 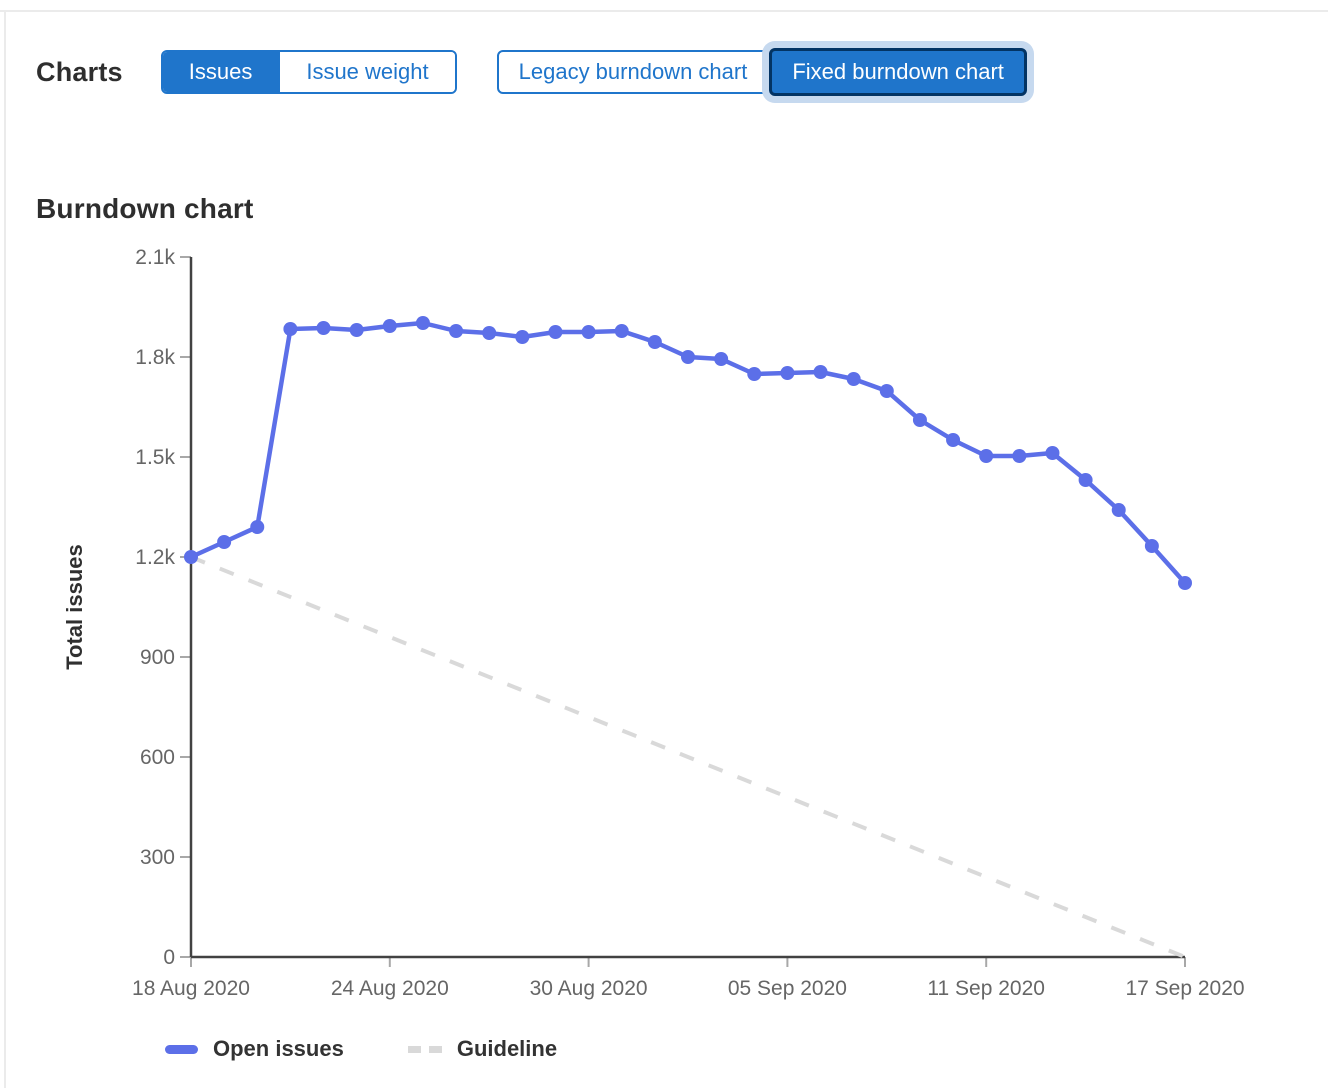 What do you see at coordinates (145, 209) in the screenshot?
I see `page-title: Burndown chart` at bounding box center [145, 209].